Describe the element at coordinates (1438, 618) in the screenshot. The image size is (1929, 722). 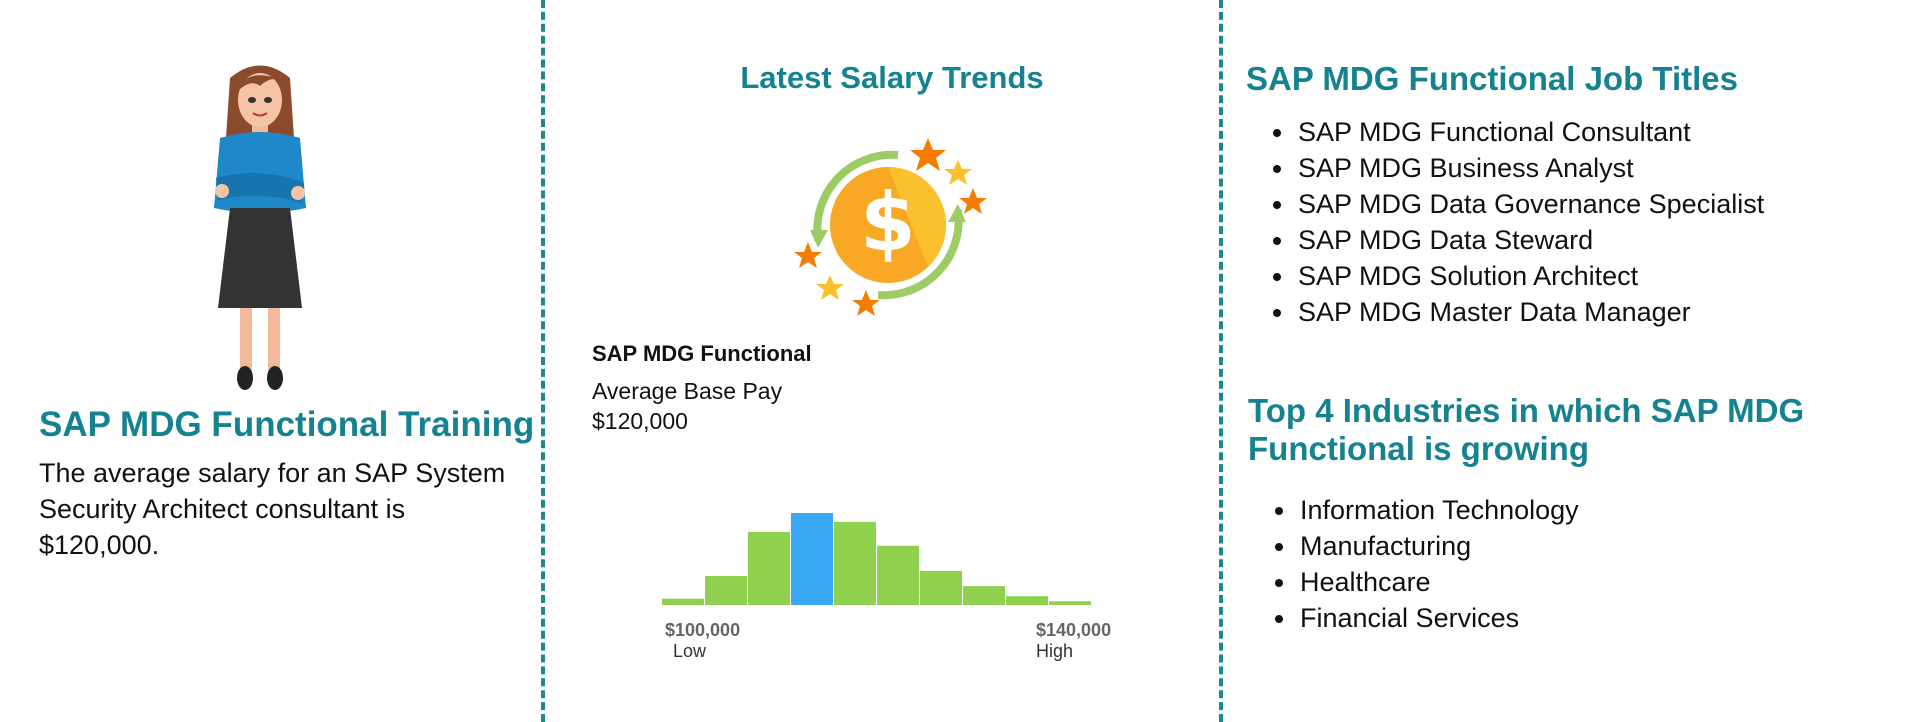
I see `list-item: Financial Services` at that location.